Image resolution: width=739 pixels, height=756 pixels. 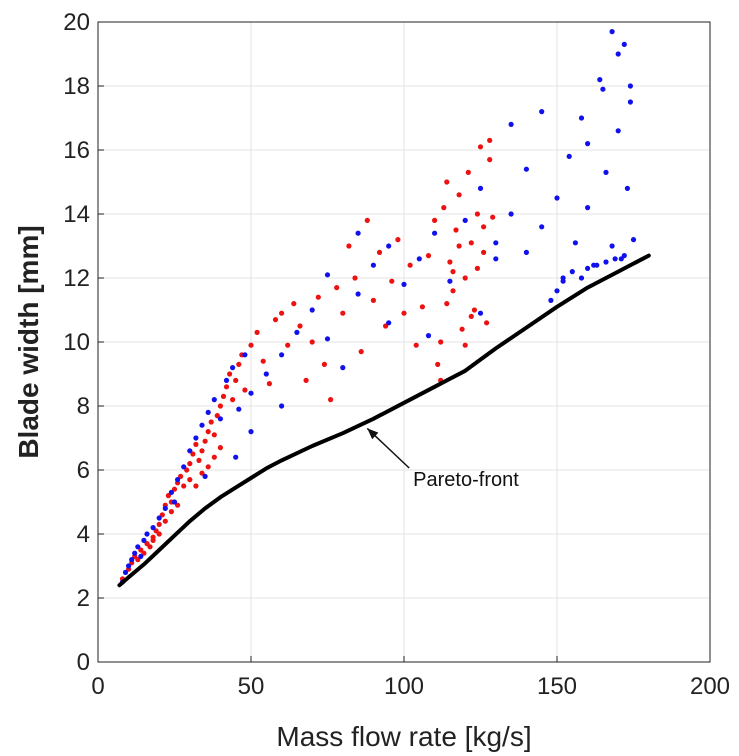 What do you see at coordinates (83, 662) in the screenshot?
I see `y-tick-label: 0` at bounding box center [83, 662].